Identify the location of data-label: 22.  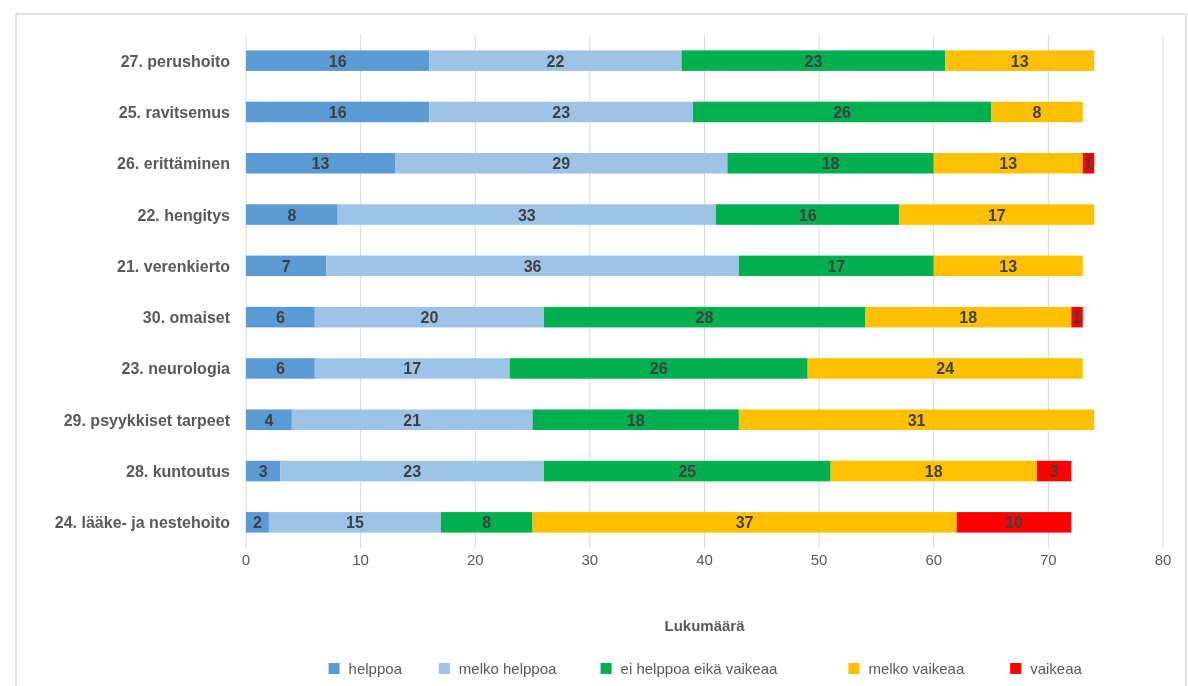
(555, 61).